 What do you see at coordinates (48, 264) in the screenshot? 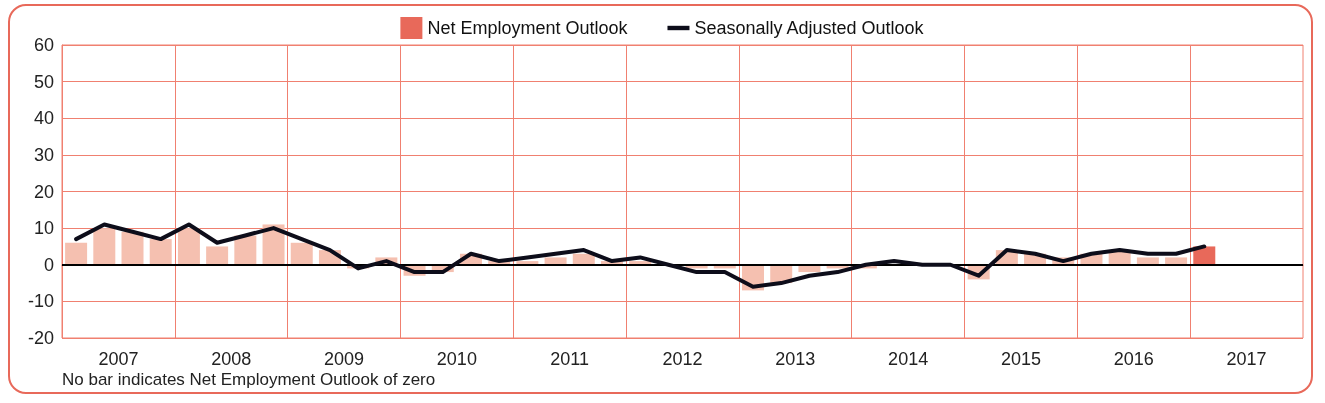
I see `y-tick-label: 0` at bounding box center [48, 264].